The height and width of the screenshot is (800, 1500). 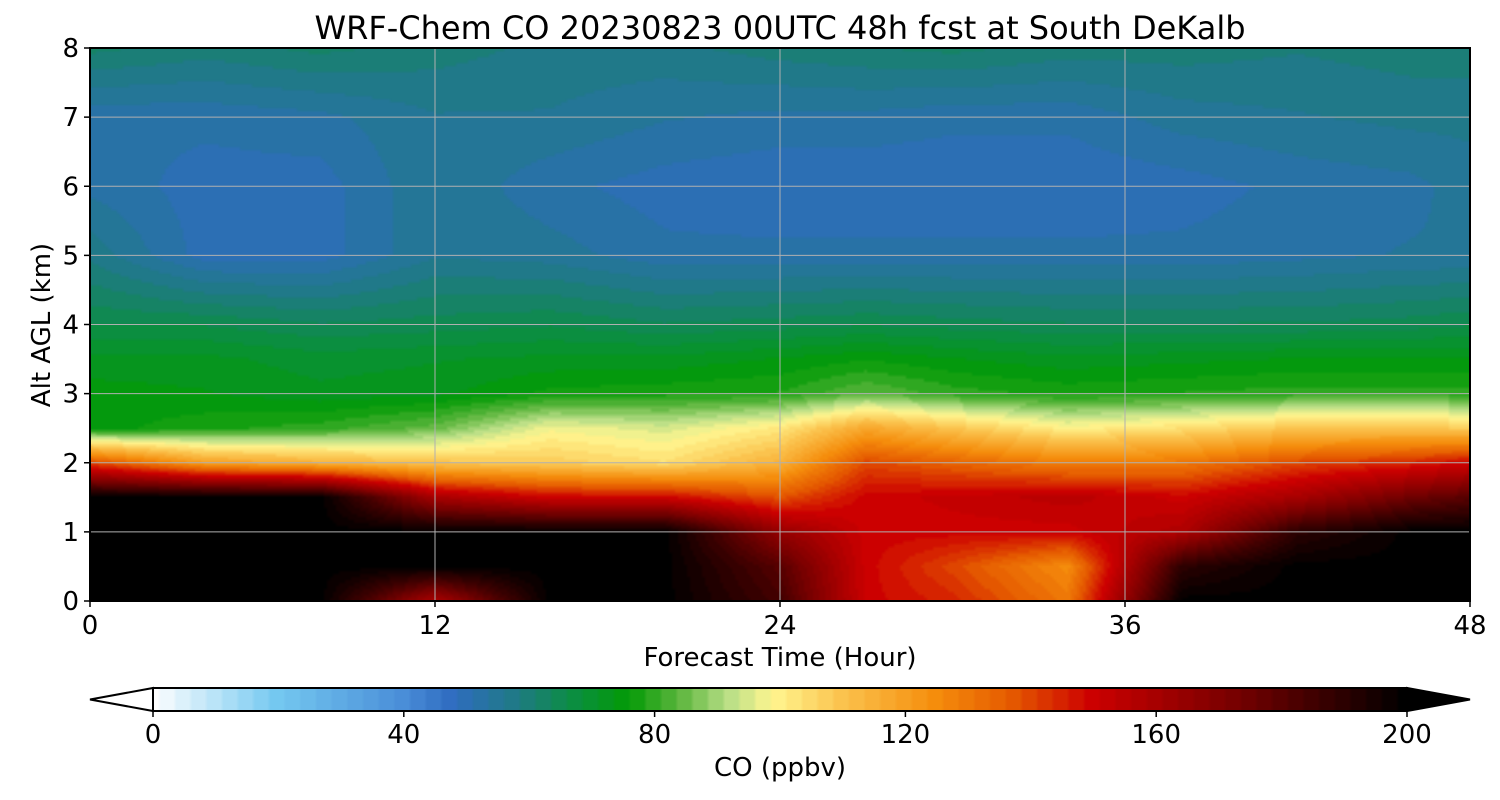 What do you see at coordinates (654, 735) in the screenshot?
I see `colorbar-tick-label: 80` at bounding box center [654, 735].